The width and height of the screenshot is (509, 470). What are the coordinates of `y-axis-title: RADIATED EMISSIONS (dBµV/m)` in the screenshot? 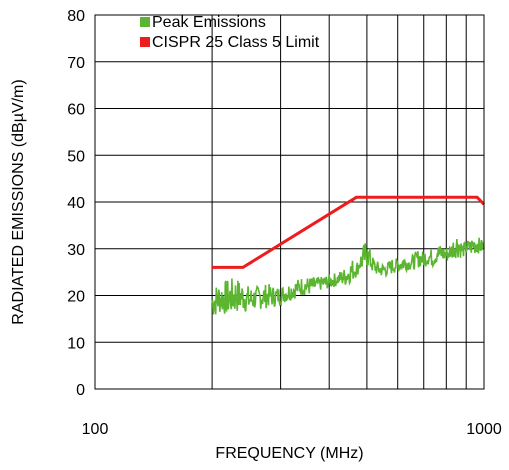 It's located at (18, 201).